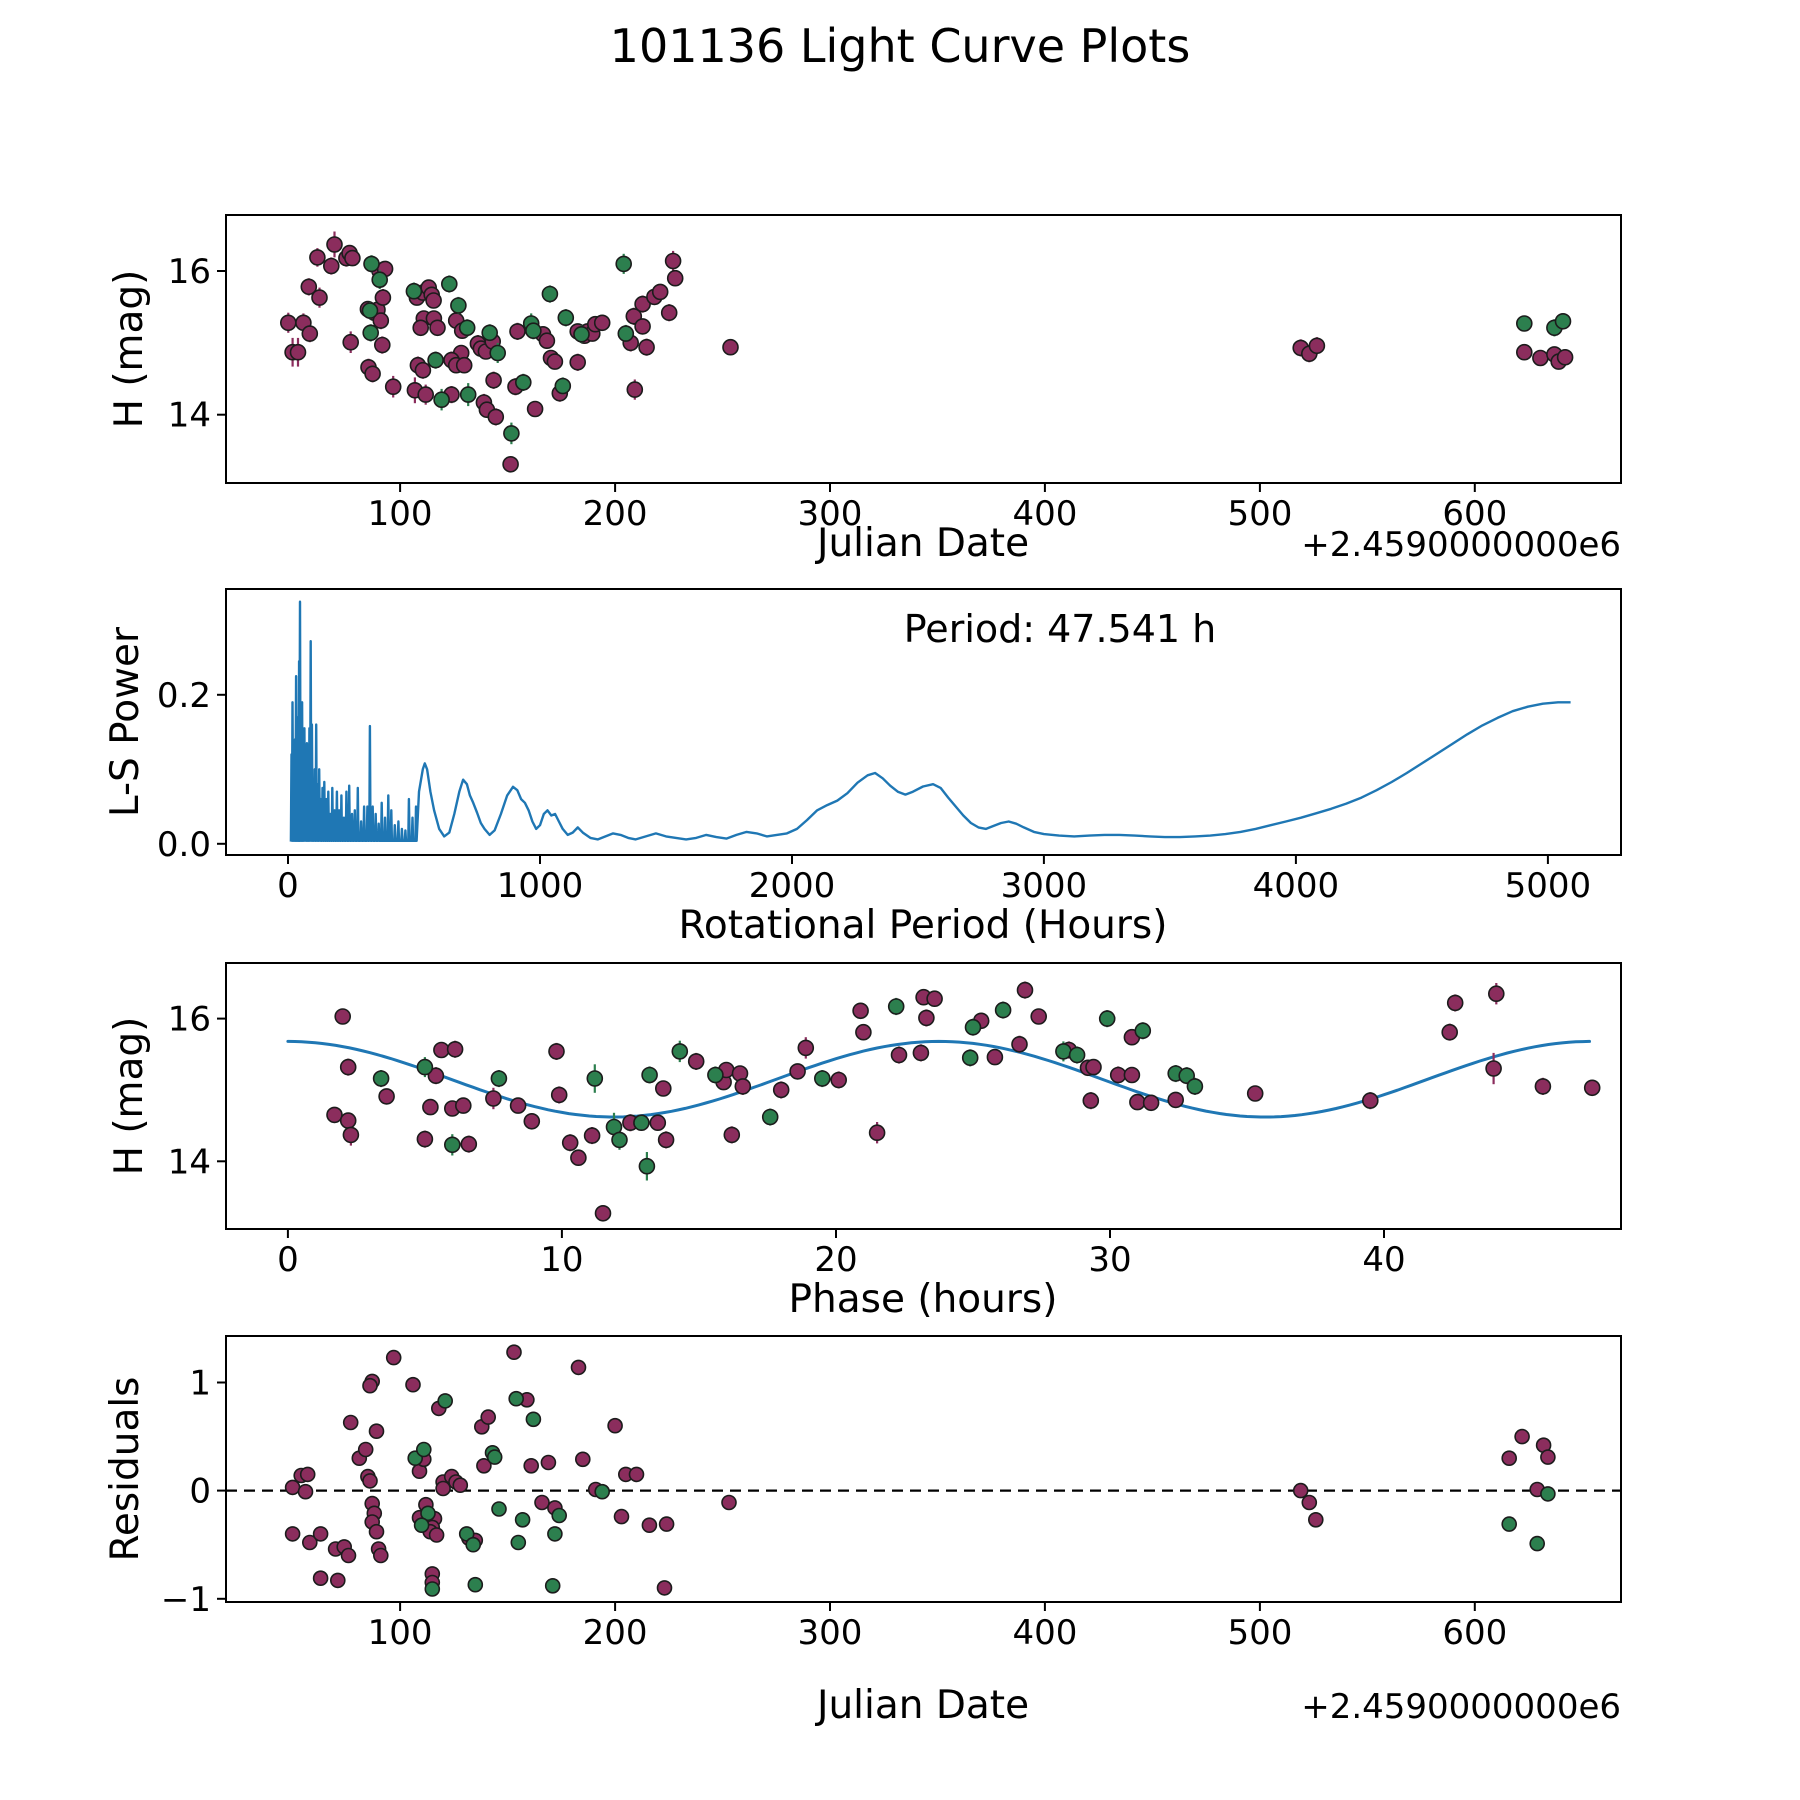 This screenshot has height=1800, width=1800. What do you see at coordinates (900, 46) in the screenshot?
I see `figure-title: 101136 Light Curve Plots` at bounding box center [900, 46].